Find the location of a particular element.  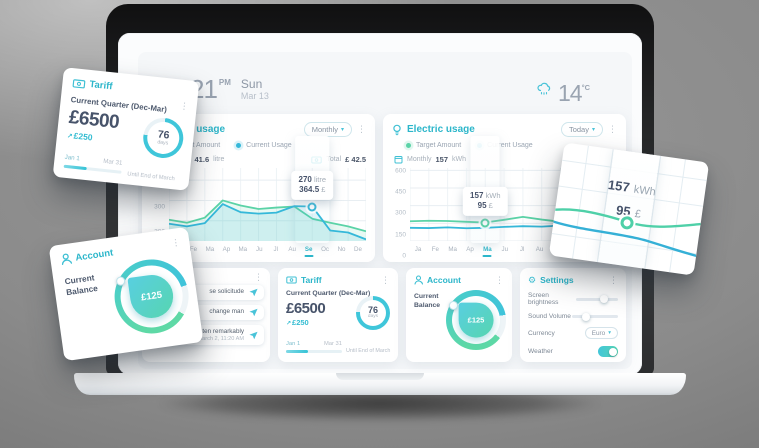

clock-meridiem: PM is located at coordinates (224, 82).